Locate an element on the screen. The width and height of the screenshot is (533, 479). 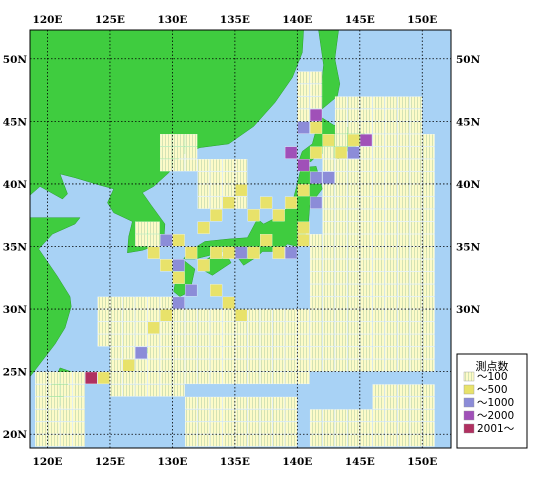
legend-swatch is located at coordinates (469, 376).